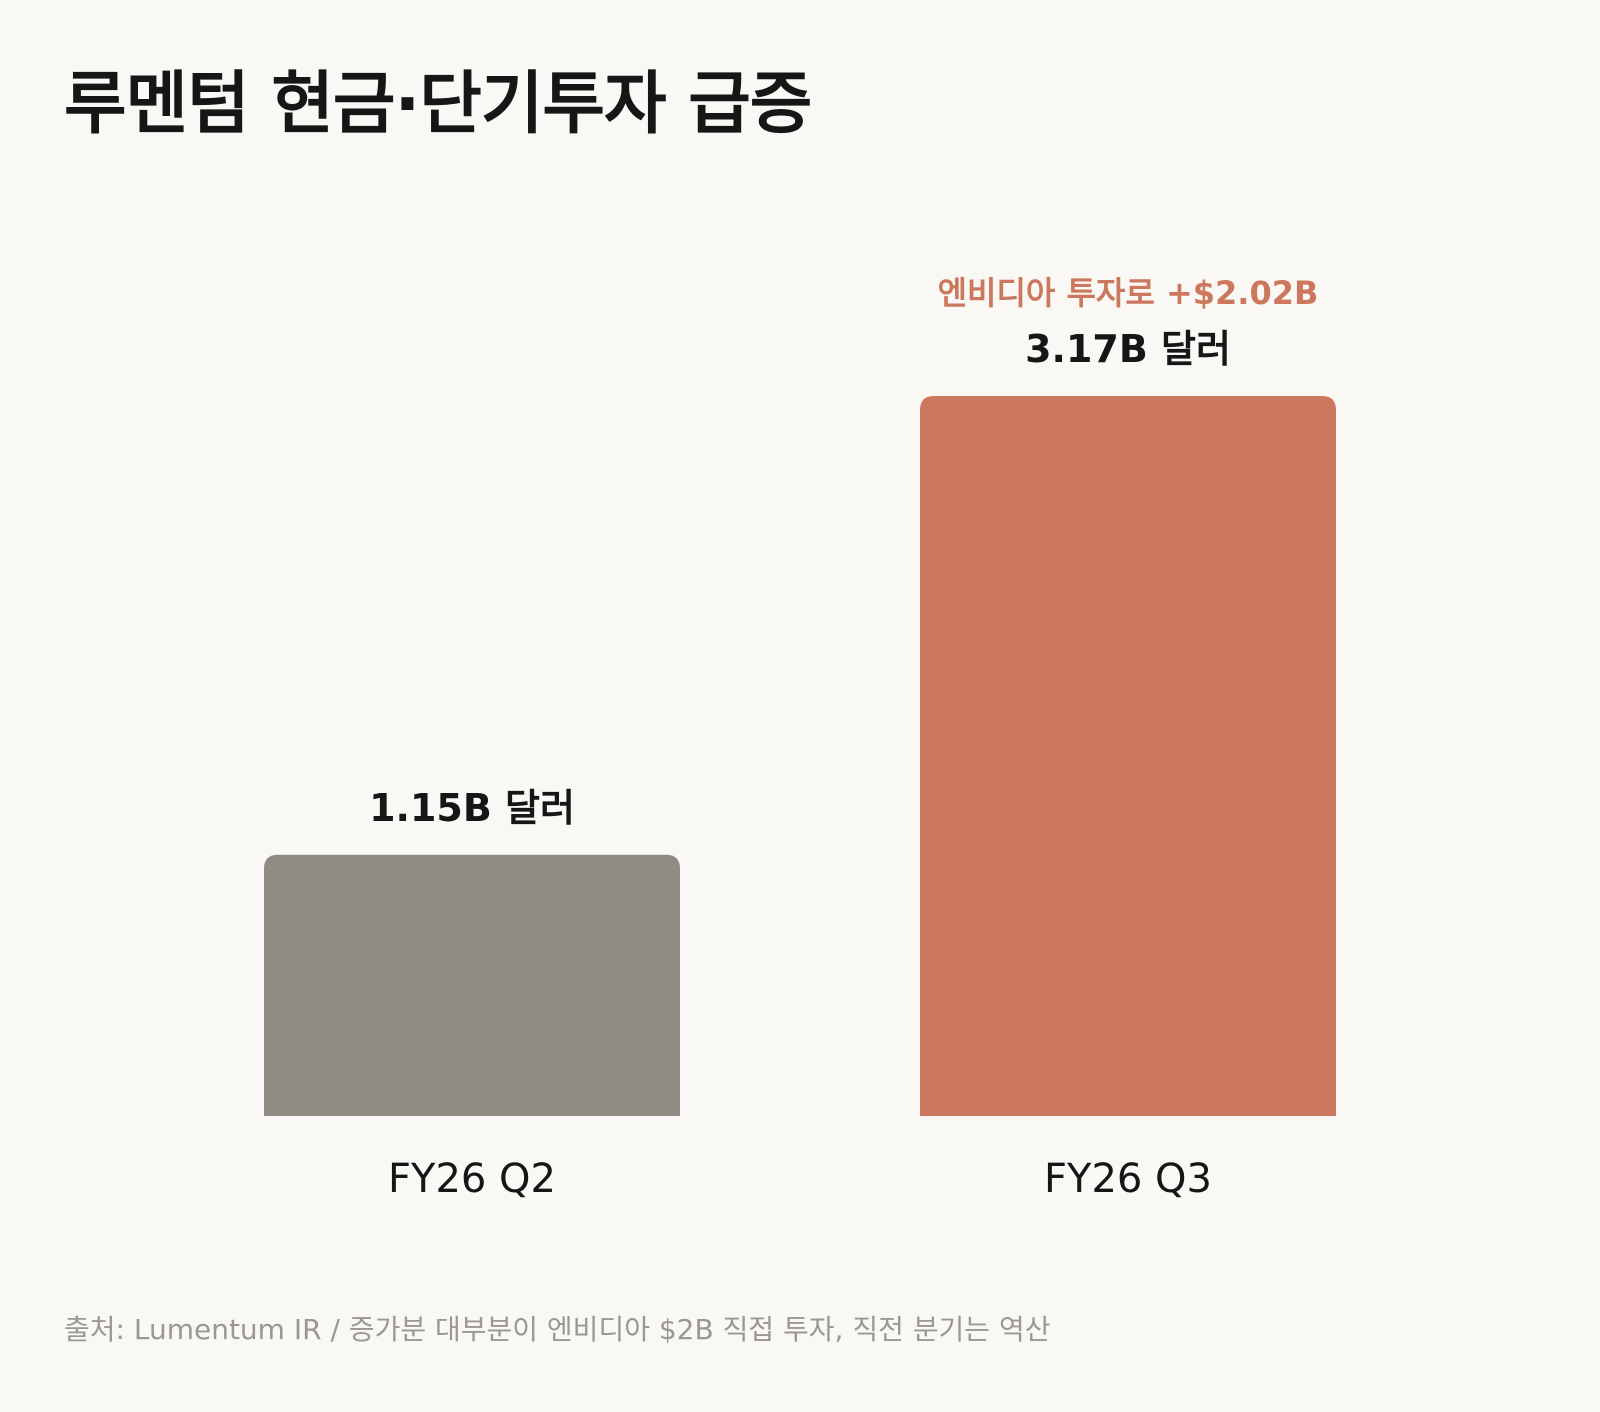 The image size is (1600, 1412). Describe the element at coordinates (1128, 1179) in the screenshot. I see `category-label-2: FY26 Q3` at that location.